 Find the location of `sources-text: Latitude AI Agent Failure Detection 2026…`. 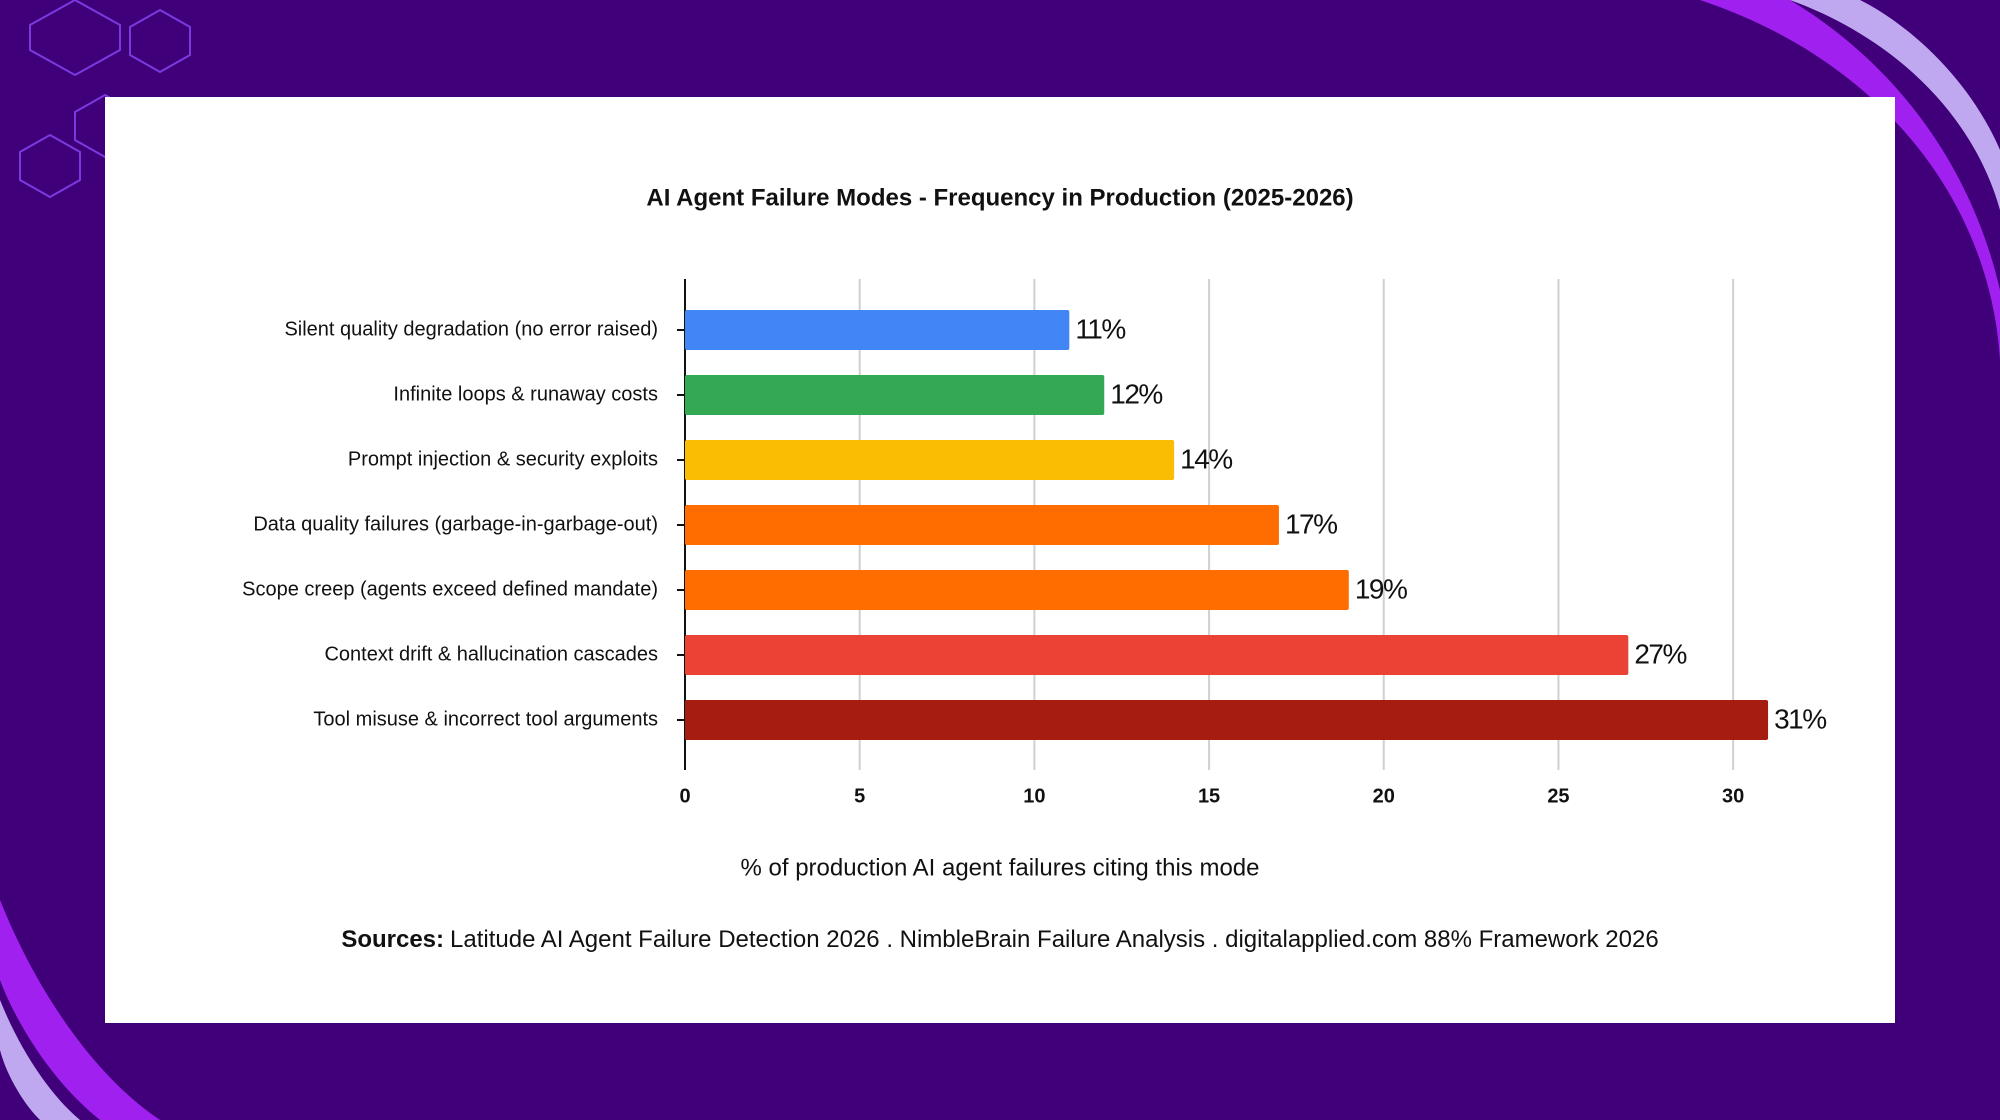

sources-text: Latitude AI Agent Failure Detection 2026… is located at coordinates (1054, 939).